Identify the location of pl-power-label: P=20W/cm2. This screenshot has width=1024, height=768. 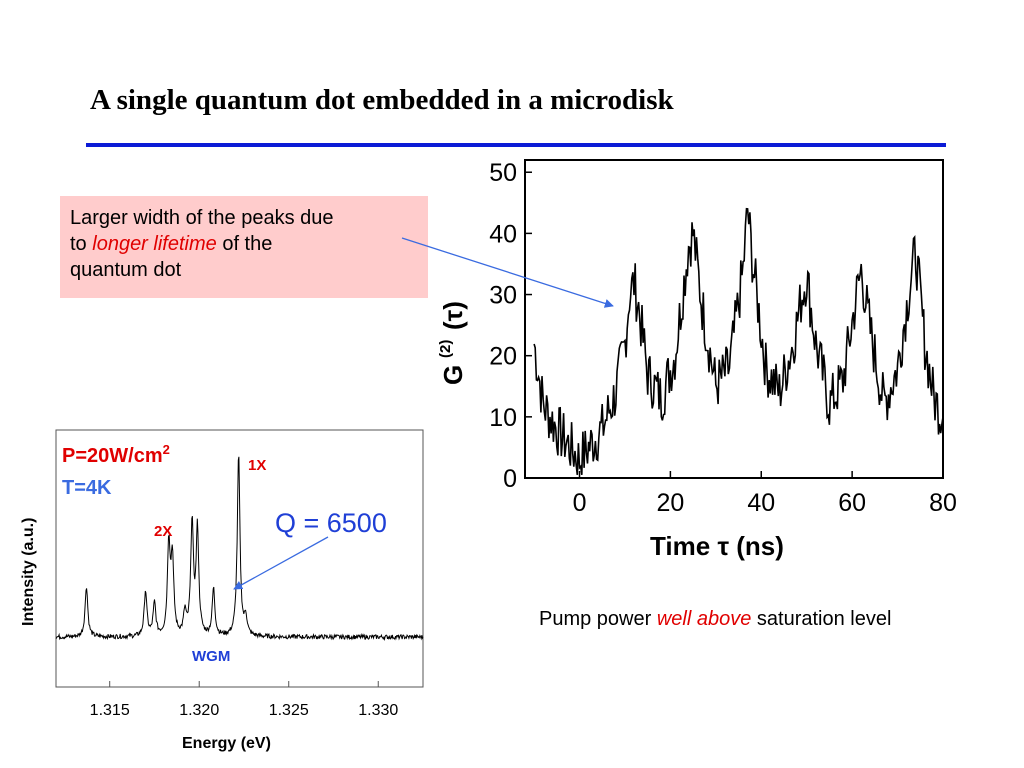
(116, 454).